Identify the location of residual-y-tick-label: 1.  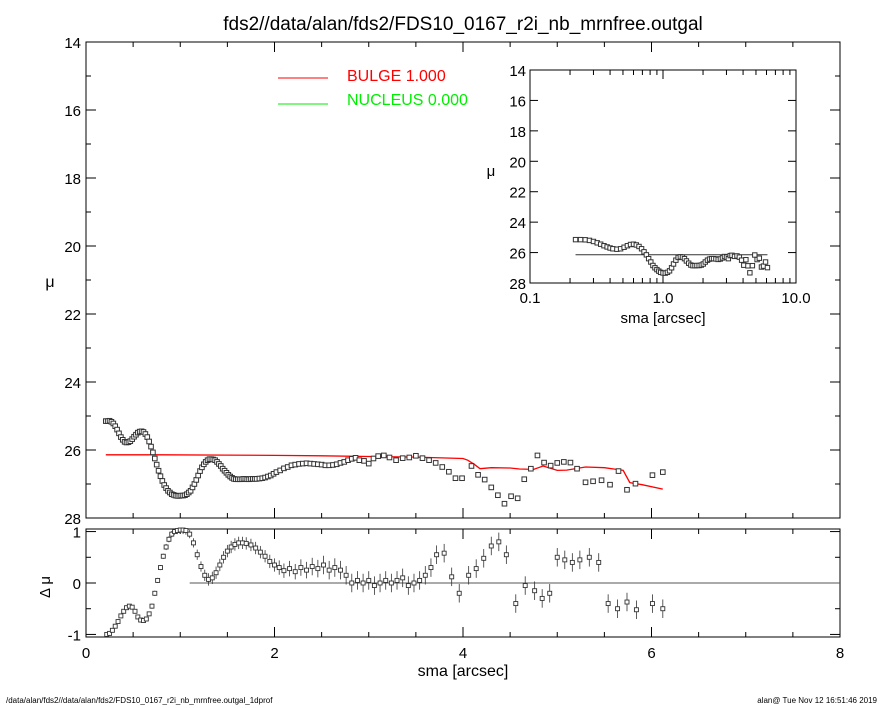
(77, 533).